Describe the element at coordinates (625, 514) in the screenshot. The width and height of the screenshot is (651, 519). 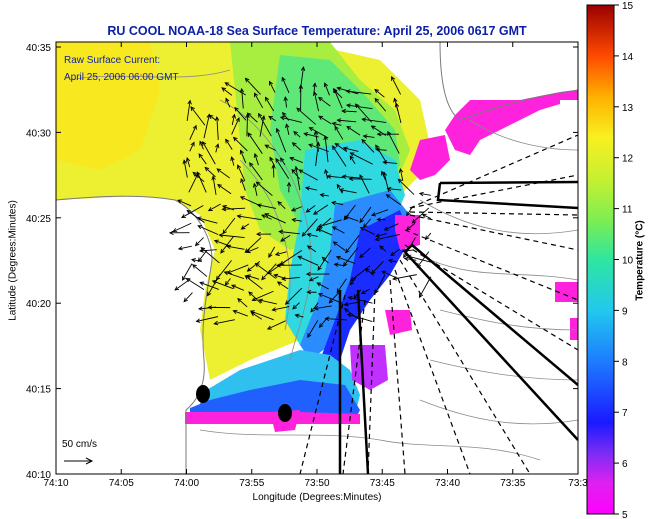
I see `colorbar-tick-label: 5` at that location.